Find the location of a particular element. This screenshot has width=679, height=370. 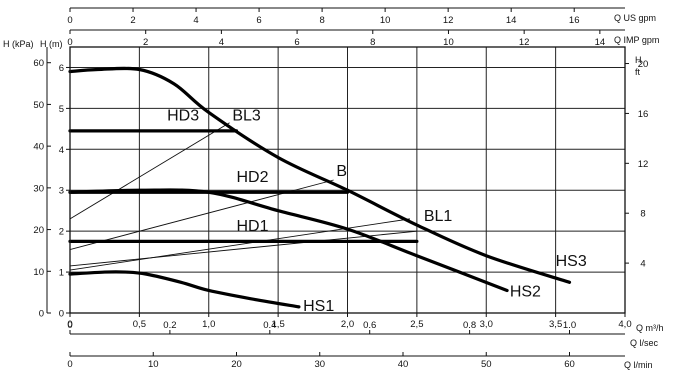

top-imp-tick-label-2: 2 is located at coordinates (145, 42).